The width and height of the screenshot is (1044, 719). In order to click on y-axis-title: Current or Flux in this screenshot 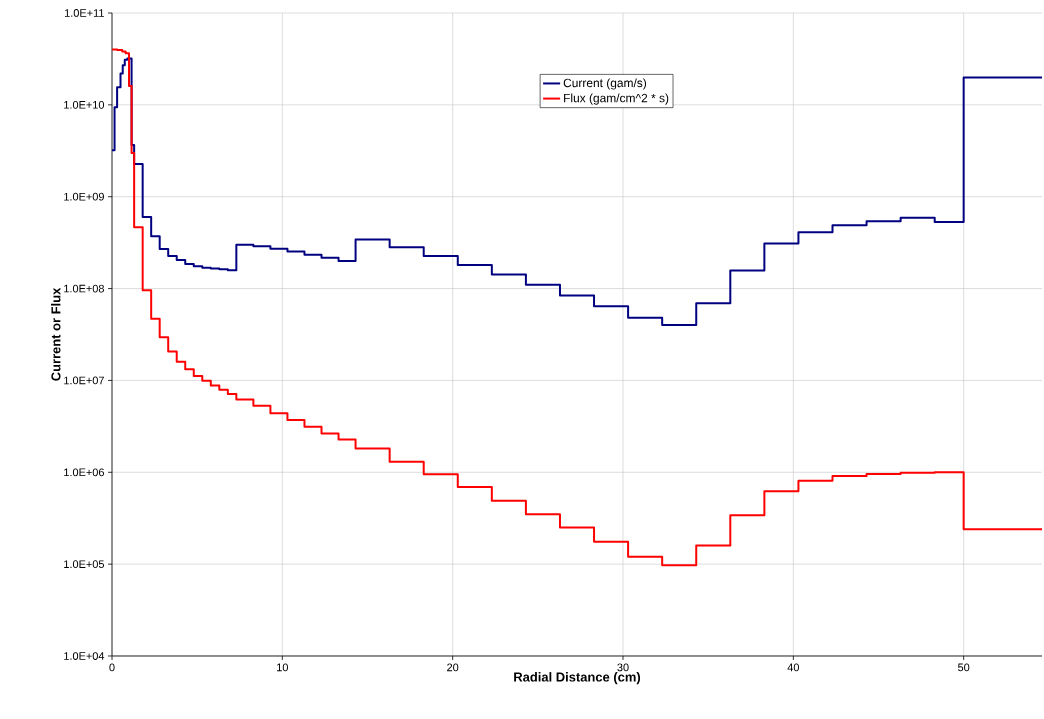, I will do `click(55, 334)`.